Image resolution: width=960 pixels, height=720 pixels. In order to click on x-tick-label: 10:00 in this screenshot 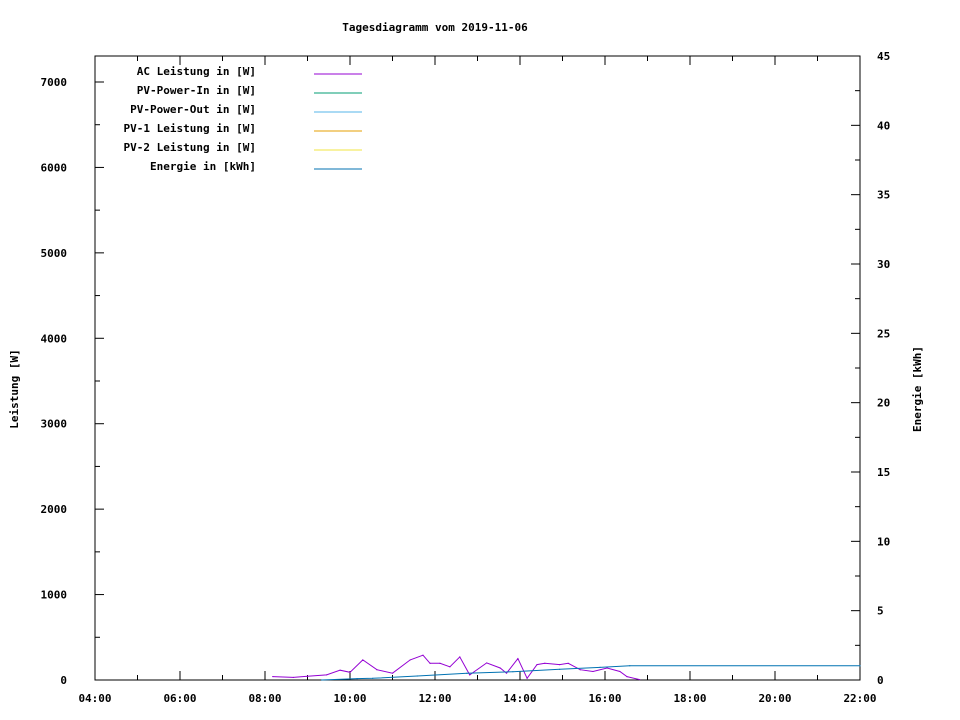, I will do `click(349, 698)`.